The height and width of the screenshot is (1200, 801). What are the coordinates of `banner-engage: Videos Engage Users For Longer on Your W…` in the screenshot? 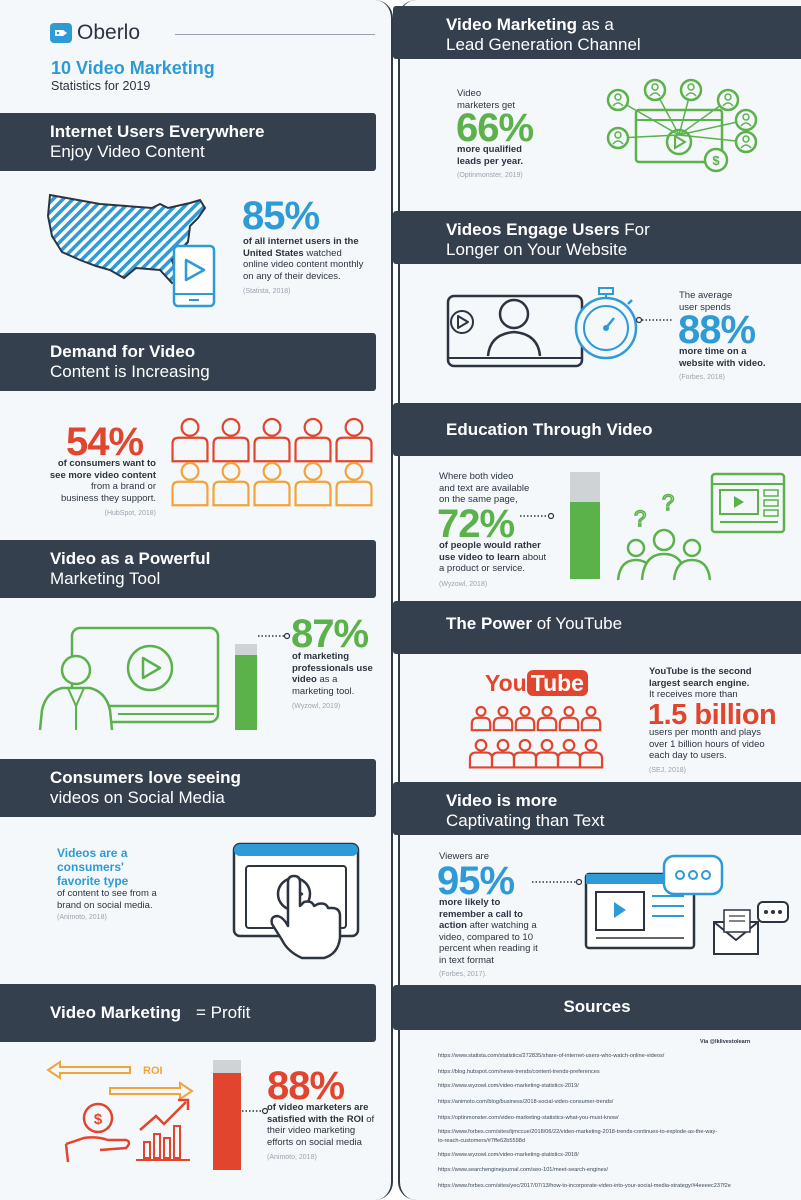 It's located at (597, 237).